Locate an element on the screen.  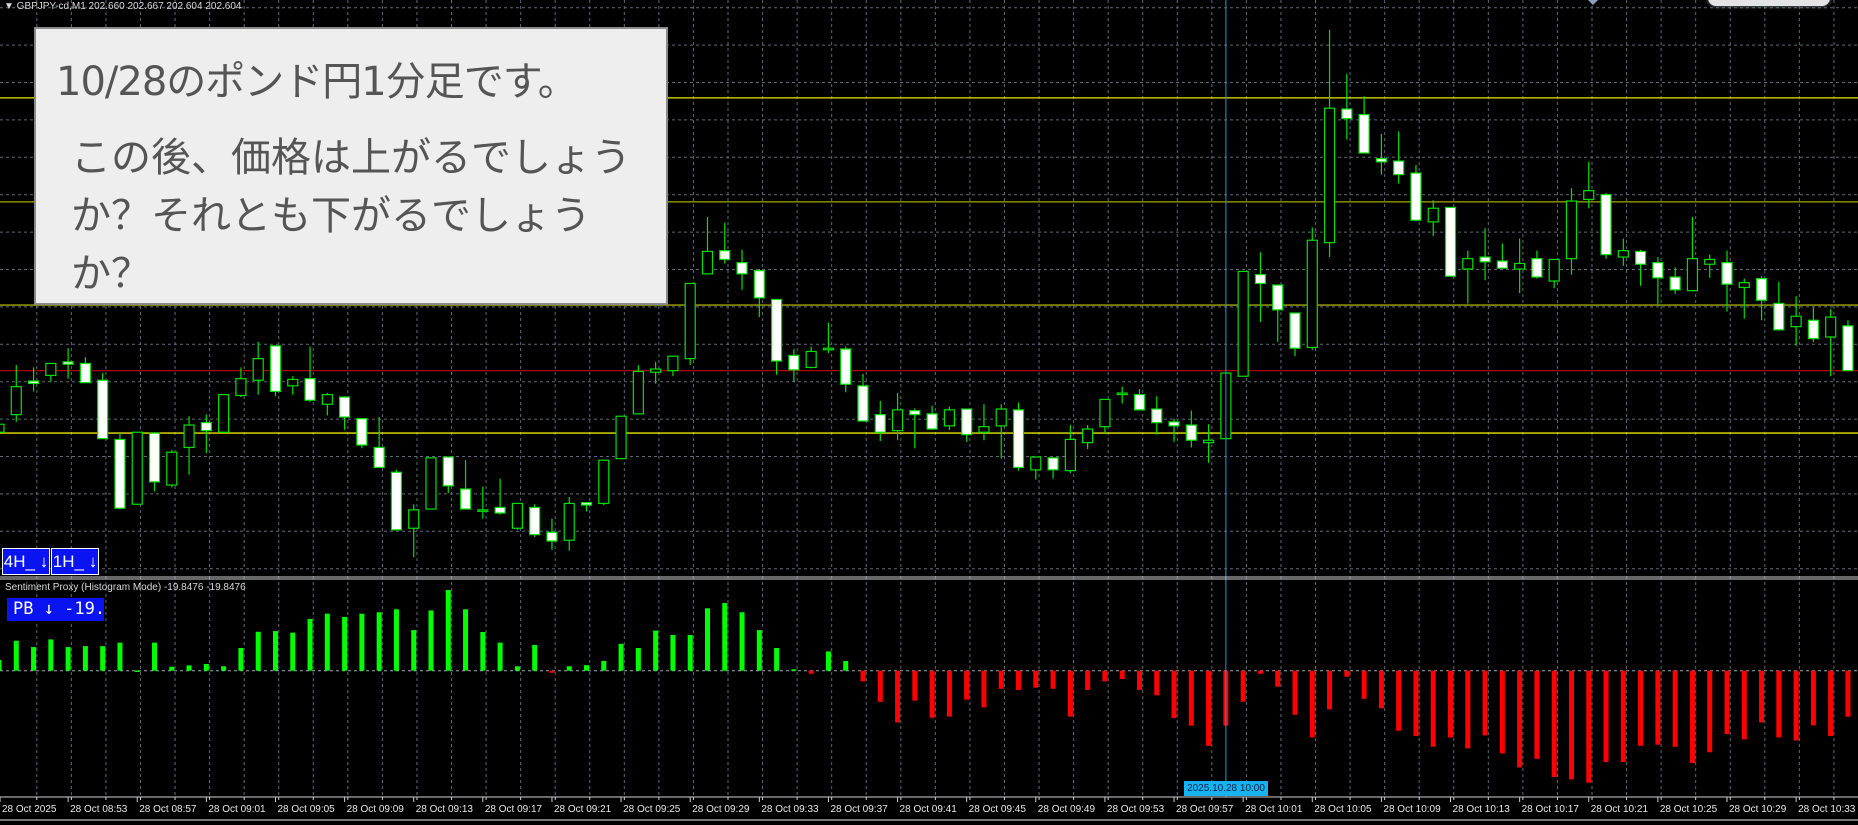
time-axis-label: 28 Oct 09:49 is located at coordinates (1067, 809).